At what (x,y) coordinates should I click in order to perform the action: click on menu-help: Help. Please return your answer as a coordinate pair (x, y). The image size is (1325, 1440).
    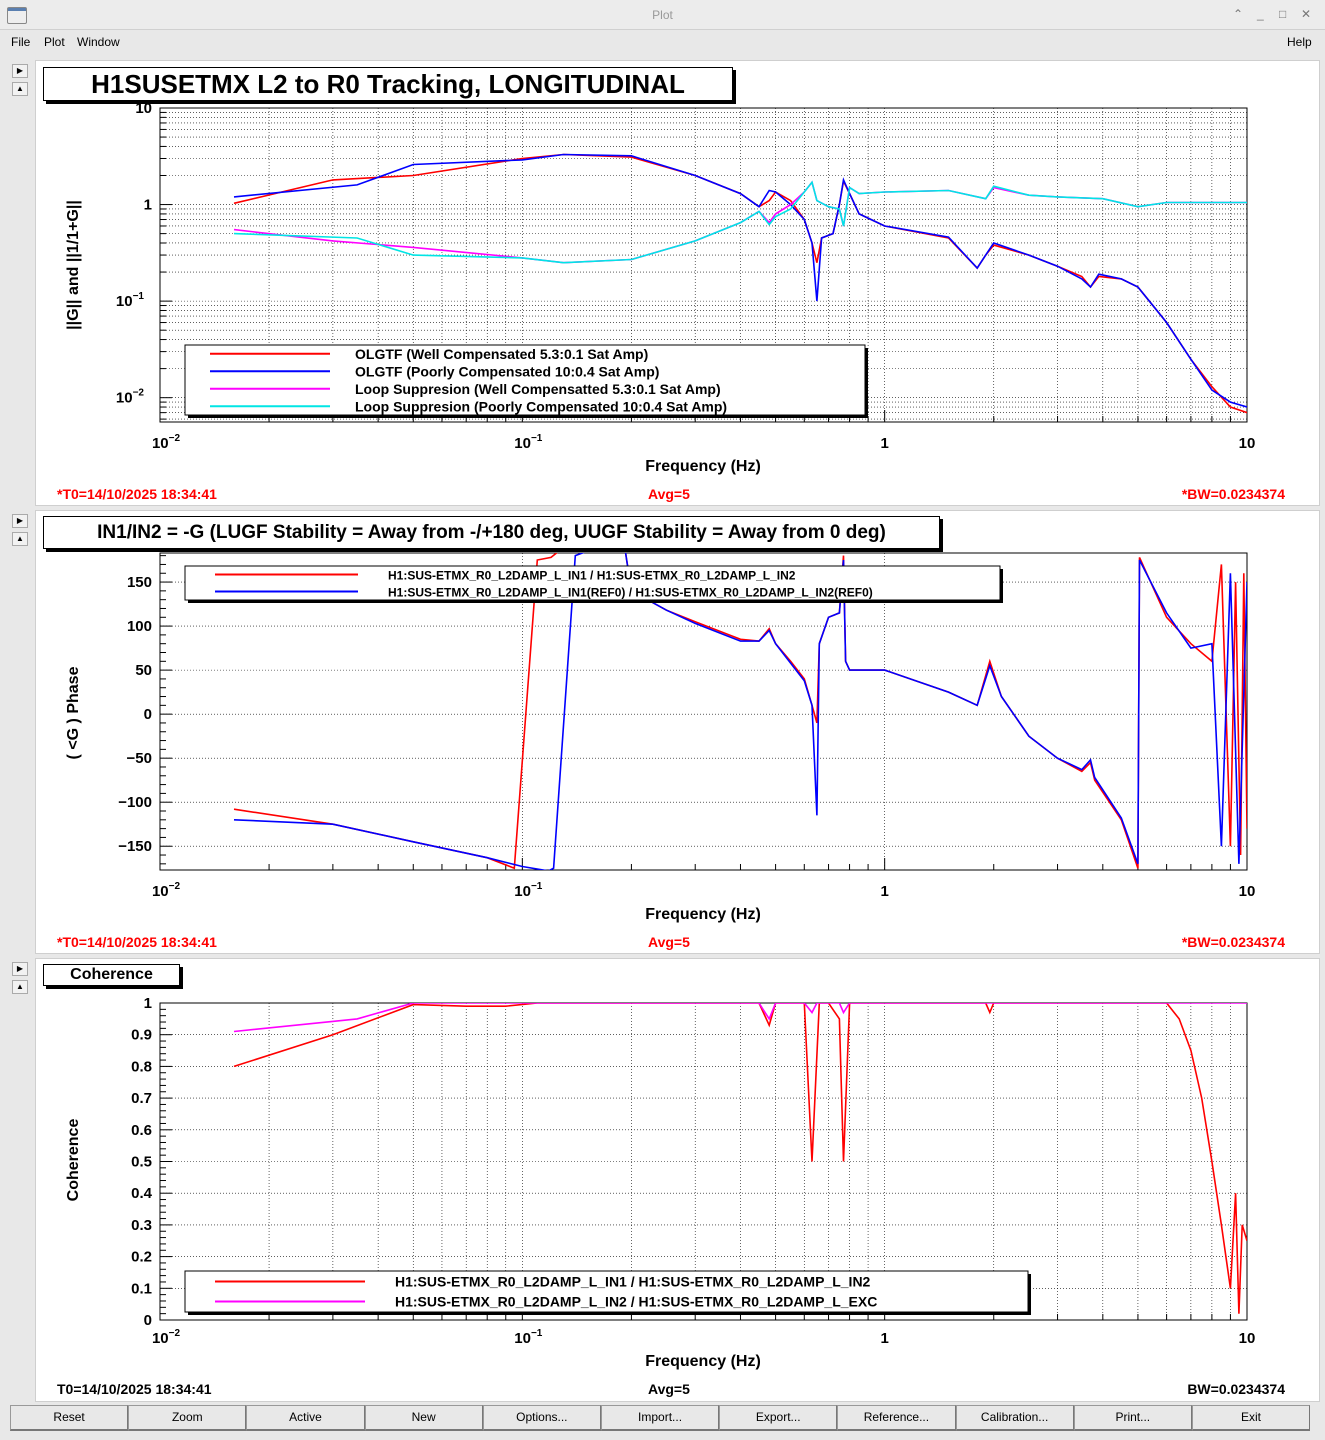
    Looking at the image, I should click on (1299, 42).